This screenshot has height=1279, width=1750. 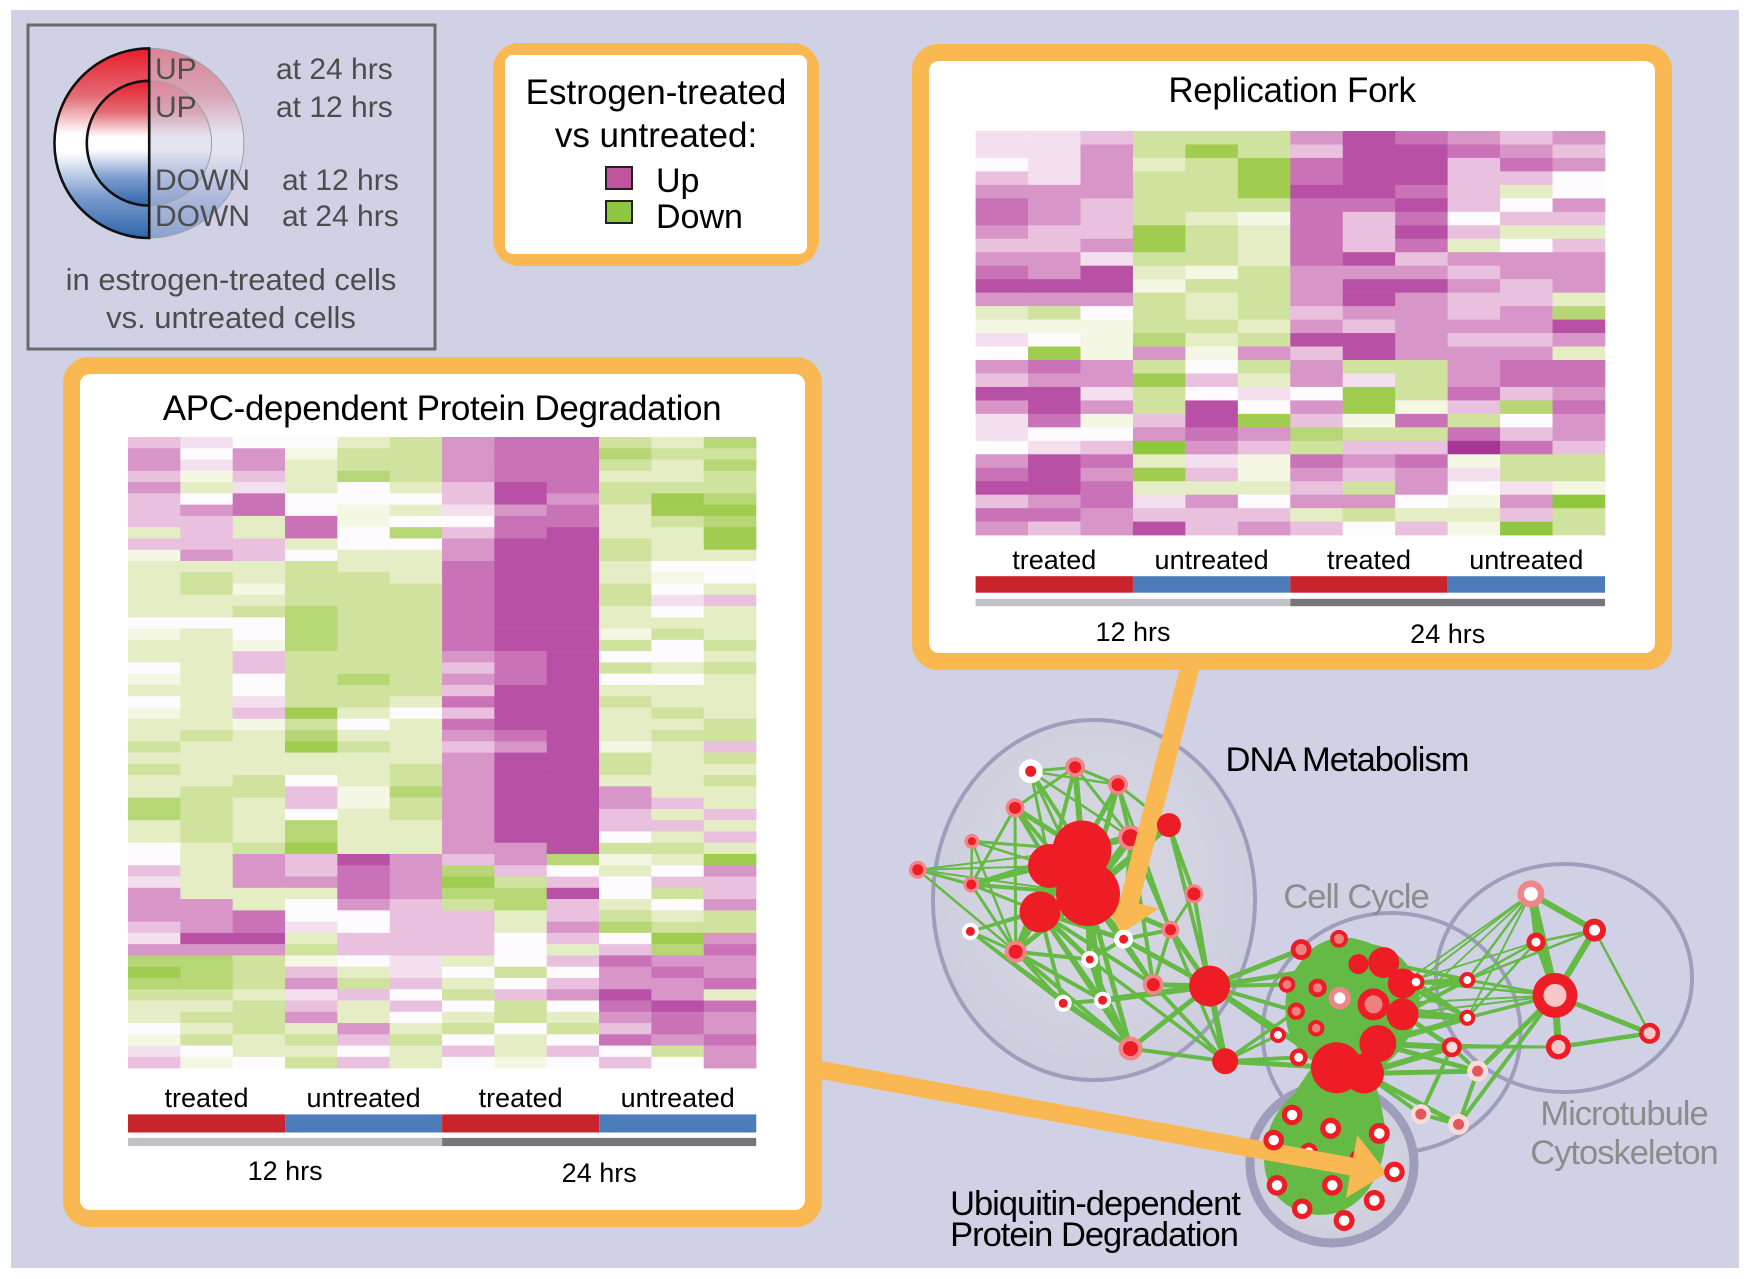 What do you see at coordinates (1355, 897) in the screenshot?
I see `svg-text: Cell Cycle` at bounding box center [1355, 897].